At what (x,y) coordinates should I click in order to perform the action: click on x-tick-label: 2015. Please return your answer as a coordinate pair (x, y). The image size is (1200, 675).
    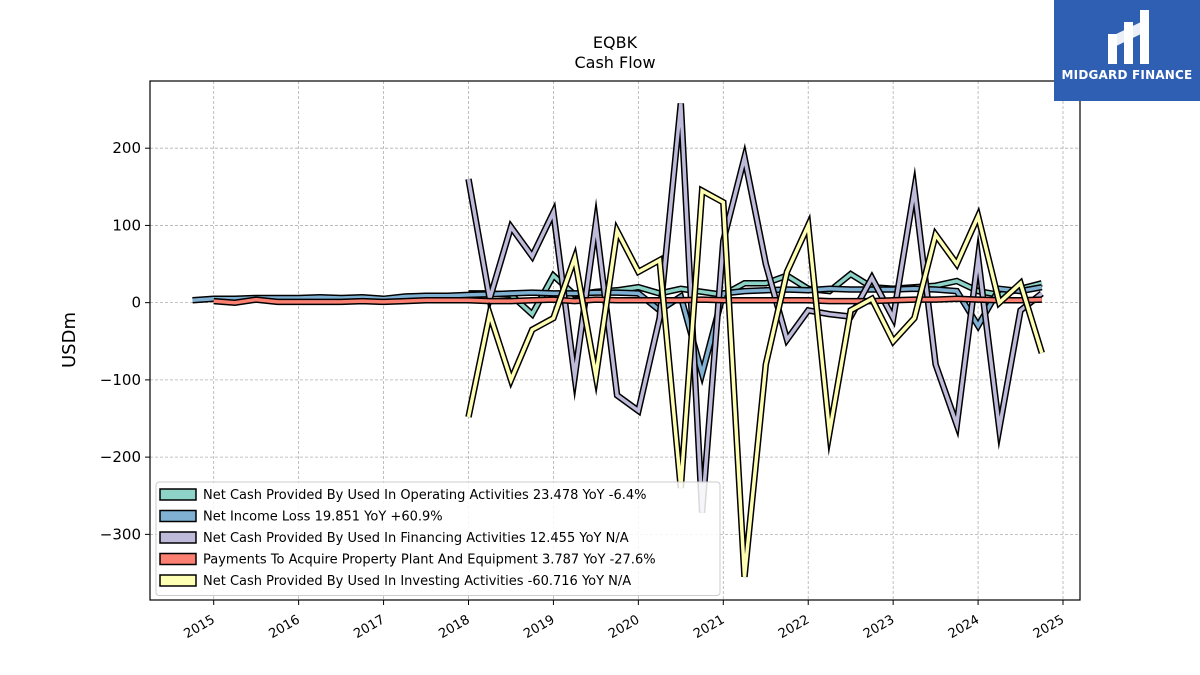
    Looking at the image, I should click on (200, 627).